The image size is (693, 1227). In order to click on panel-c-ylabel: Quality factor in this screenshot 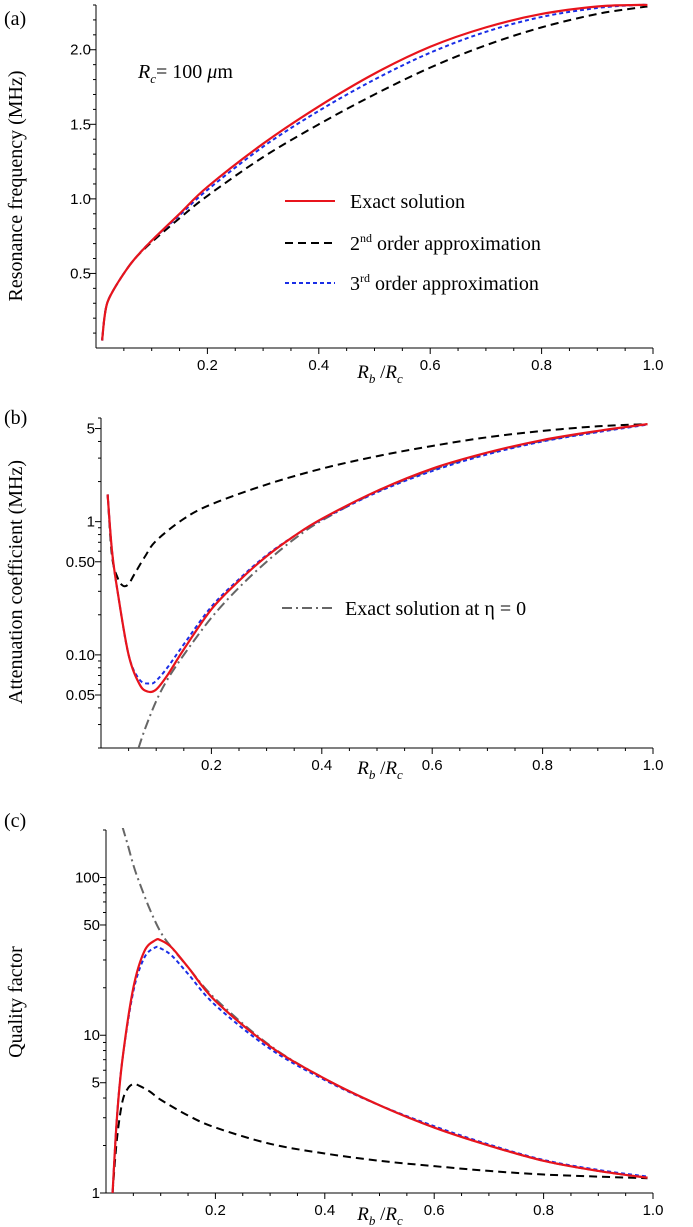, I will do `click(16, 1002)`.